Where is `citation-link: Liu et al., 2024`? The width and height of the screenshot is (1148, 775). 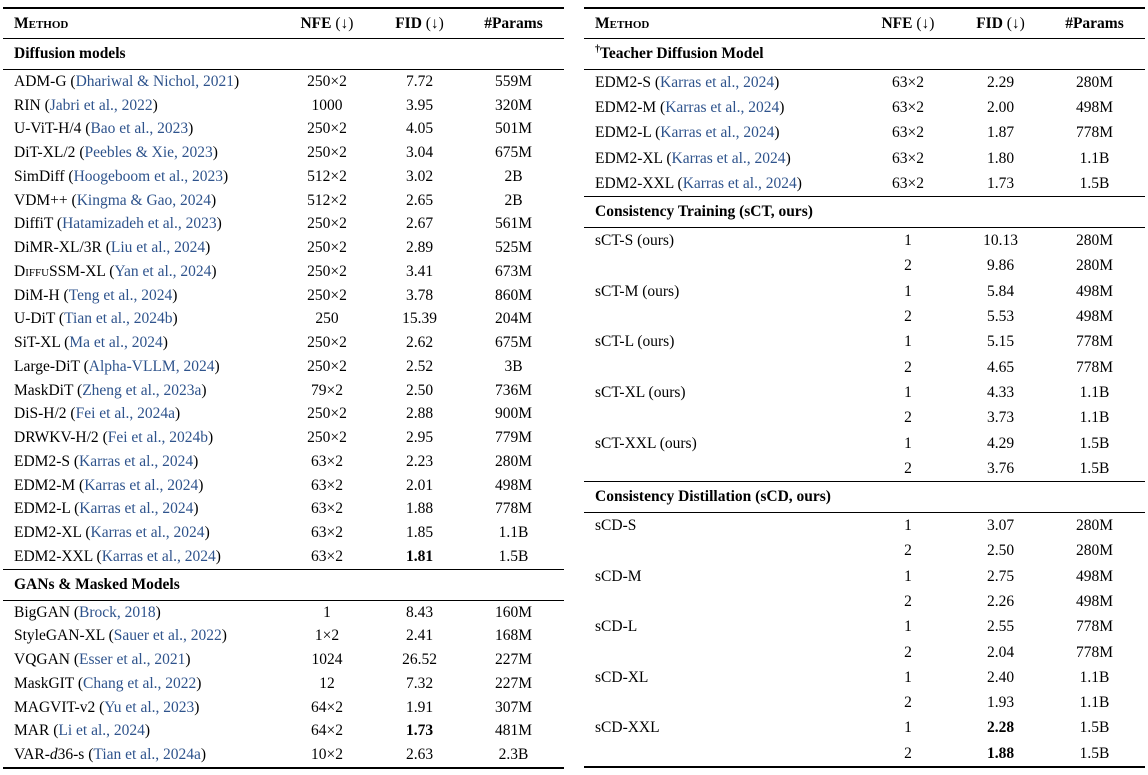
citation-link: Liu et al., 2024 is located at coordinates (158, 248).